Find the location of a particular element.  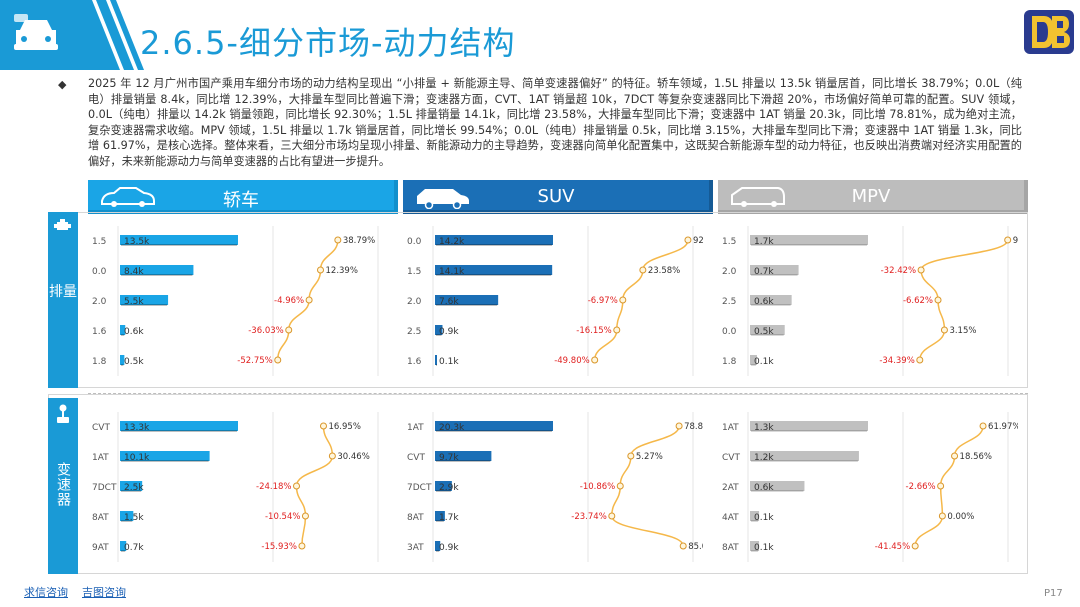

engine-icon is located at coordinates (62, 224).